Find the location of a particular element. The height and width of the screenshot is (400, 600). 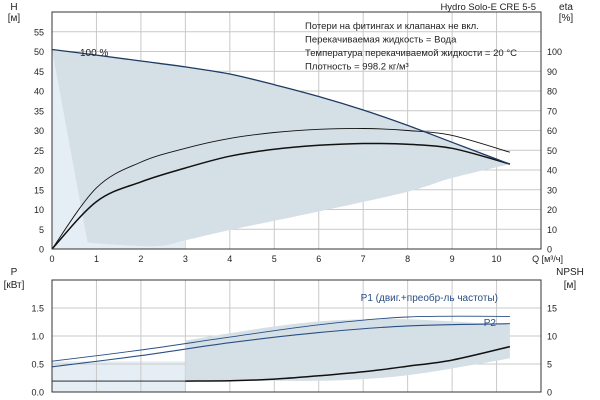

top-left-axis-unit: [м] is located at coordinates (14, 18).